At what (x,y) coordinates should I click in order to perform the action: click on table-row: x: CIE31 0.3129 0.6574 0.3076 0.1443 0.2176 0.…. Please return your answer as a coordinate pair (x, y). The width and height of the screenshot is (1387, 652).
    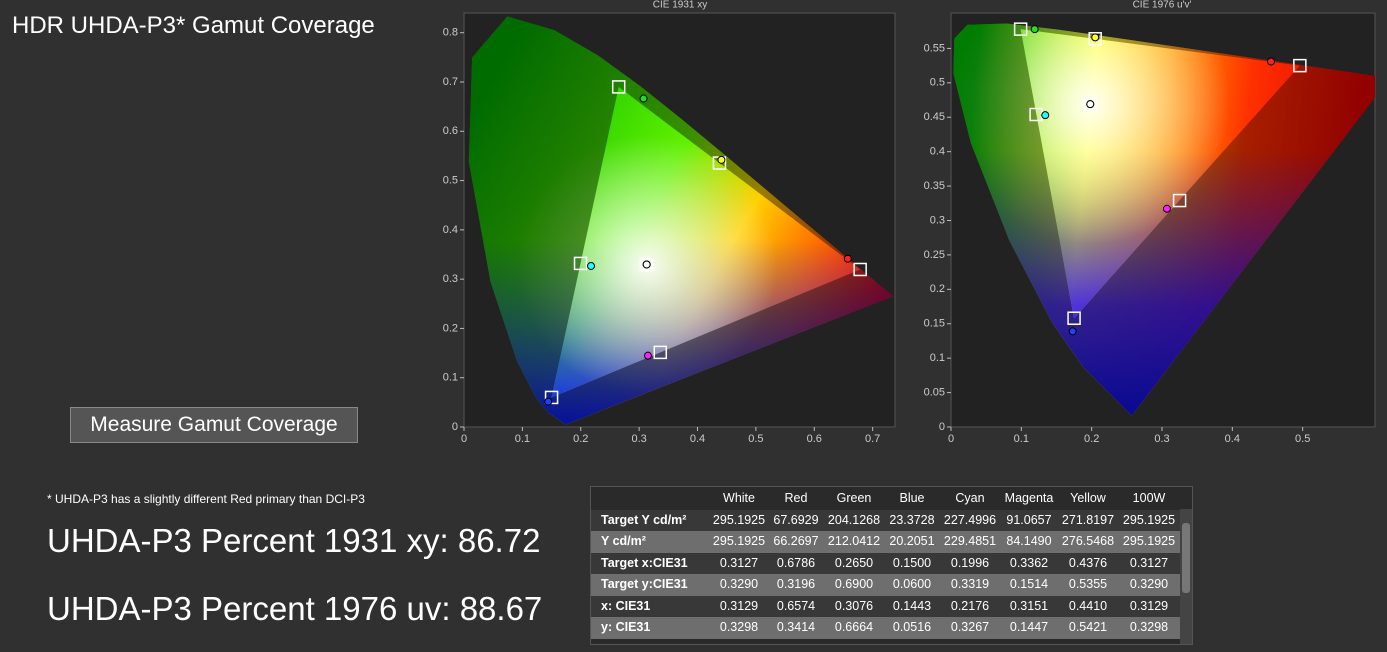
    Looking at the image, I should click on (885, 606).